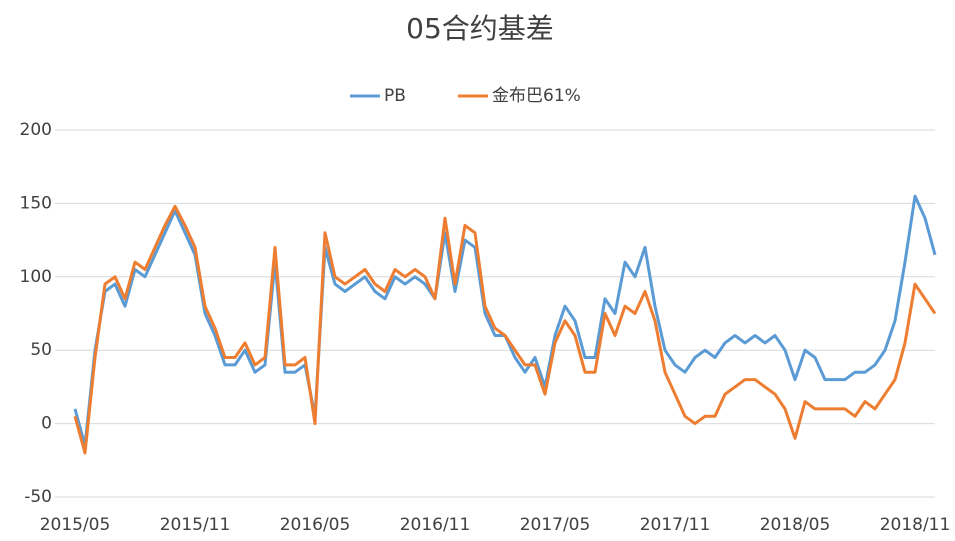  I want to click on x-tick-label: 2017/11, so click(675, 525).